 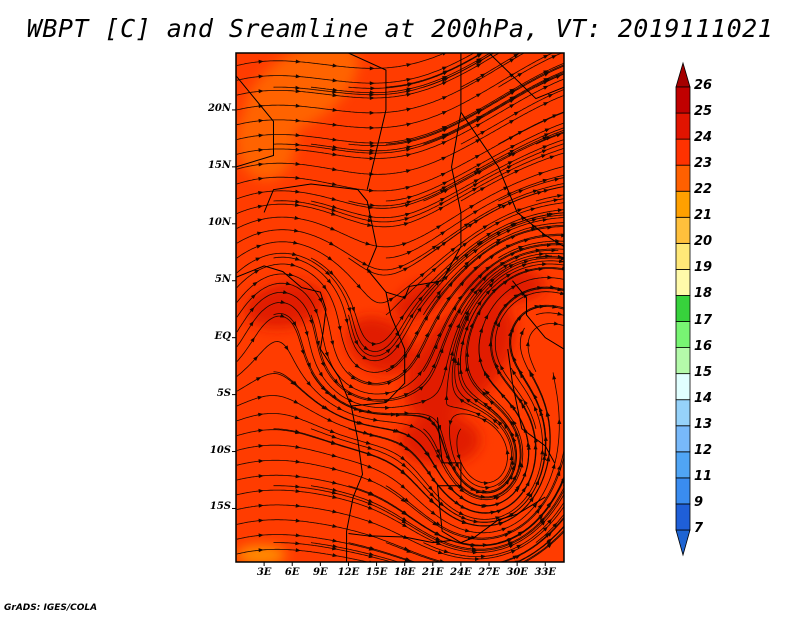 I want to click on colorbar-label: 23, so click(x=703, y=164).